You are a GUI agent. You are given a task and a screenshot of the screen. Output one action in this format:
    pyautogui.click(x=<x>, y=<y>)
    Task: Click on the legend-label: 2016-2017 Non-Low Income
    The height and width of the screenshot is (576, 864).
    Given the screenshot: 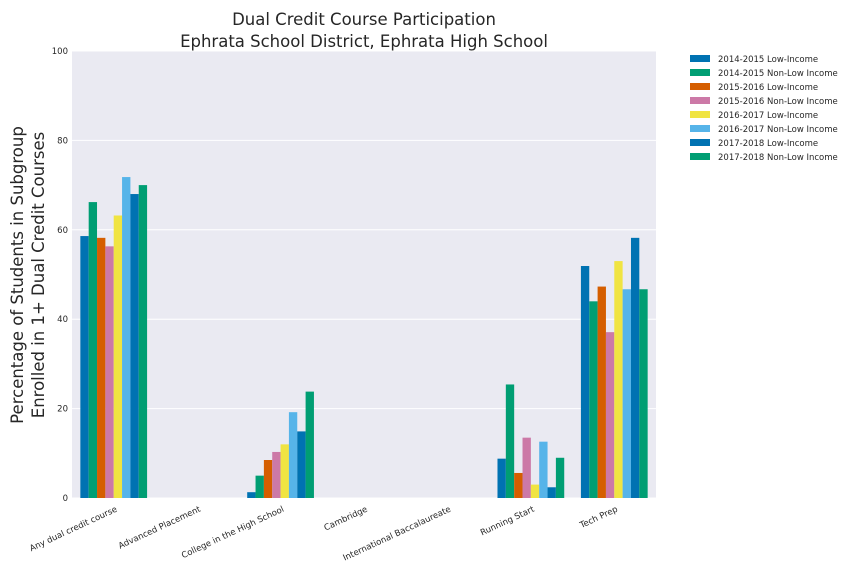 What is the action you would take?
    pyautogui.click(x=778, y=130)
    